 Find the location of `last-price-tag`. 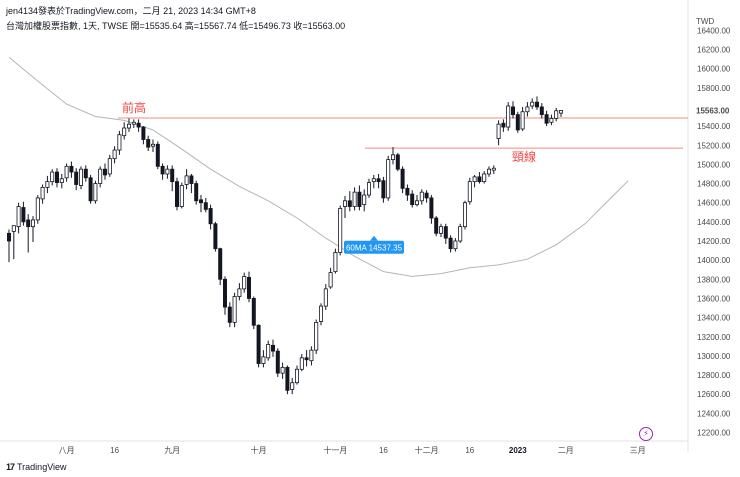

last-price-tag is located at coordinates (713, 110).